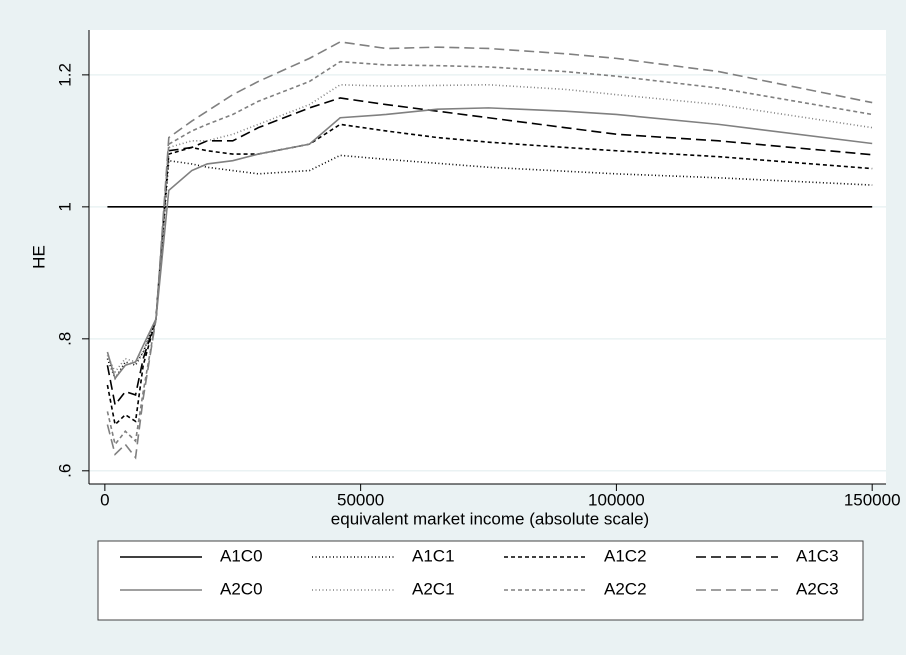  What do you see at coordinates (38, 257) in the screenshot?
I see `y-axis-title: HE` at bounding box center [38, 257].